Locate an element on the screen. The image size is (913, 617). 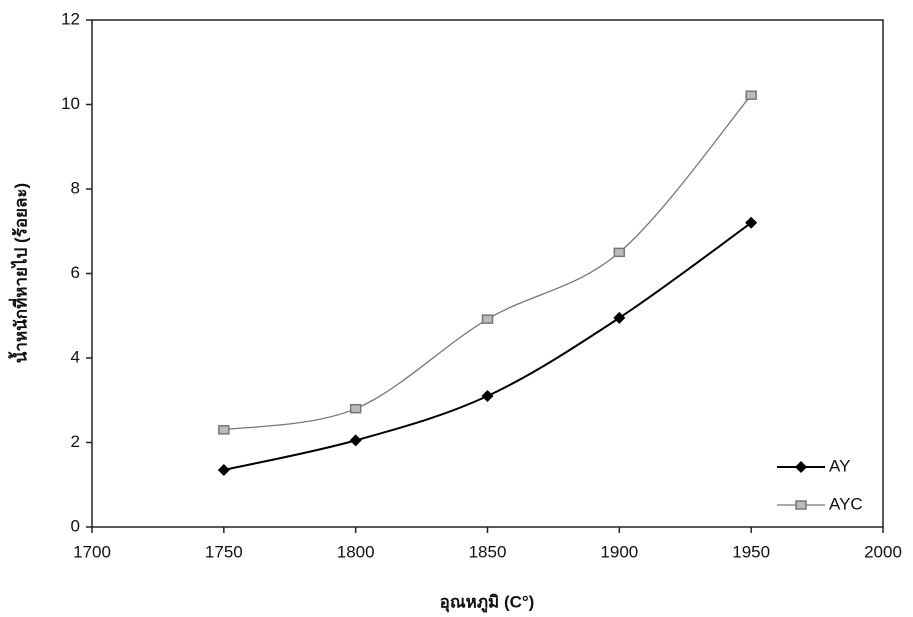
y-tick-label: 2 is located at coordinates (75, 441).